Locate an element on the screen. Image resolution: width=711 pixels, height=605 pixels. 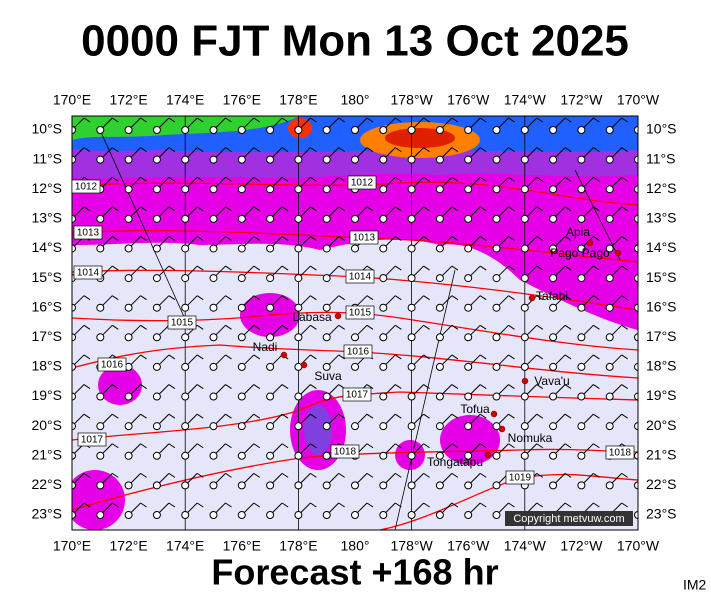
place-label: Nadi is located at coordinates (265, 347).